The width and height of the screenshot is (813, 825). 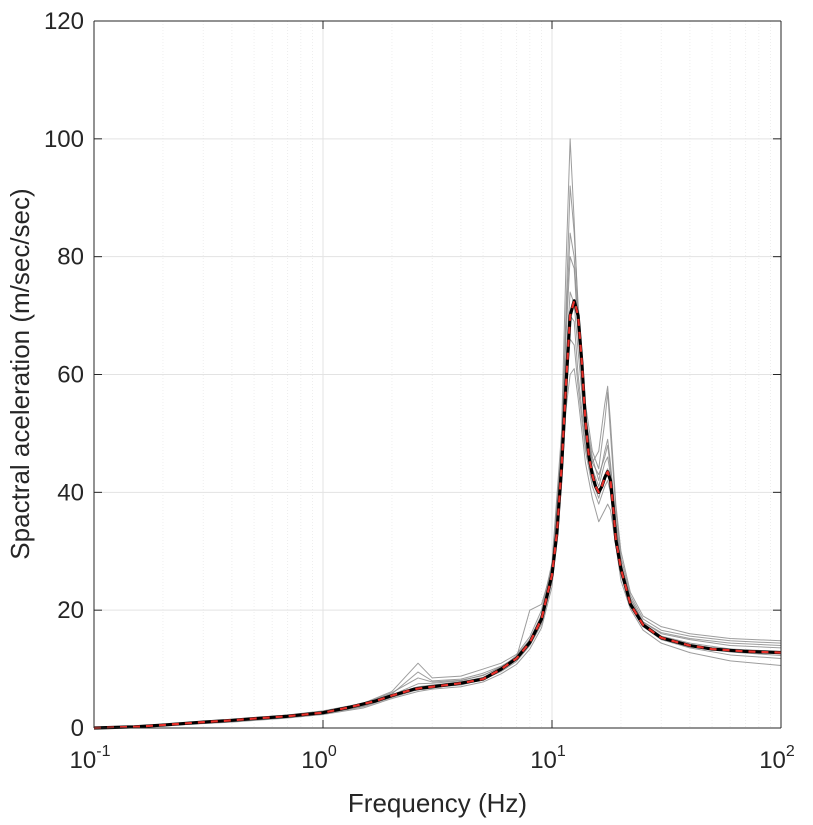 What do you see at coordinates (332, 751) in the screenshot?
I see `x-tick-label-exponent: 0` at bounding box center [332, 751].